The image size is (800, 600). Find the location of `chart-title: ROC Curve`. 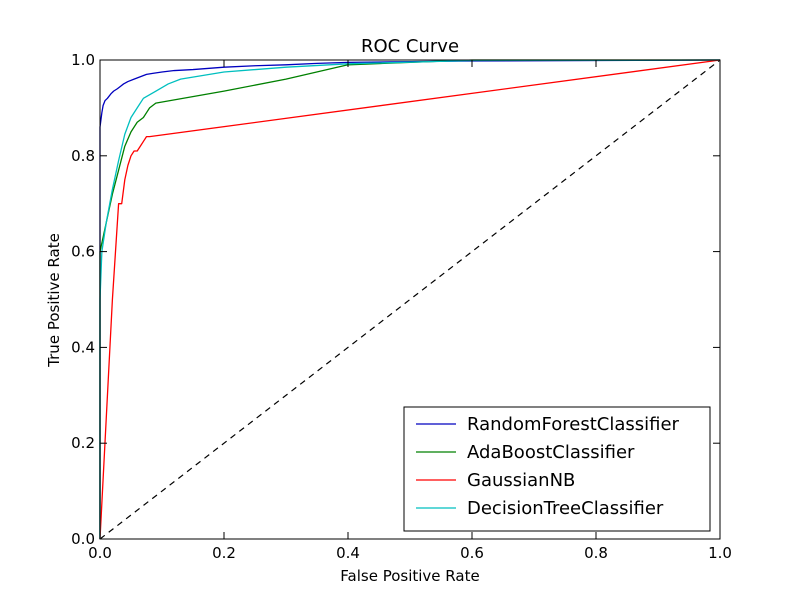

chart-title: ROC Curve is located at coordinates (410, 46).